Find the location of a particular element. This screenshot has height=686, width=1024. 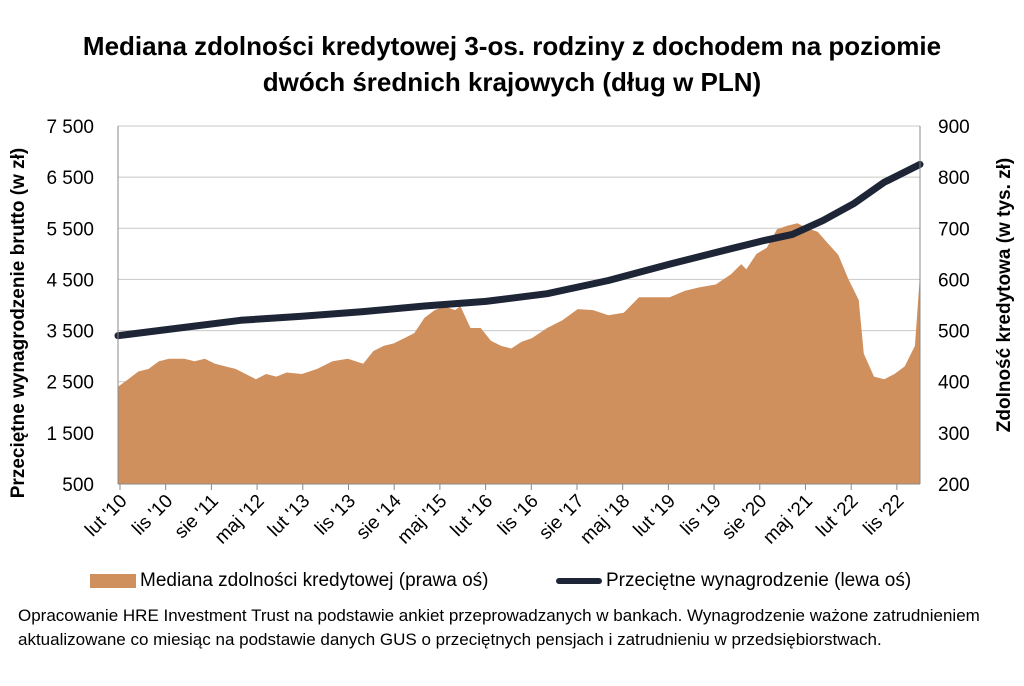

x-tick-label: maj '15 is located at coordinates (423, 520).